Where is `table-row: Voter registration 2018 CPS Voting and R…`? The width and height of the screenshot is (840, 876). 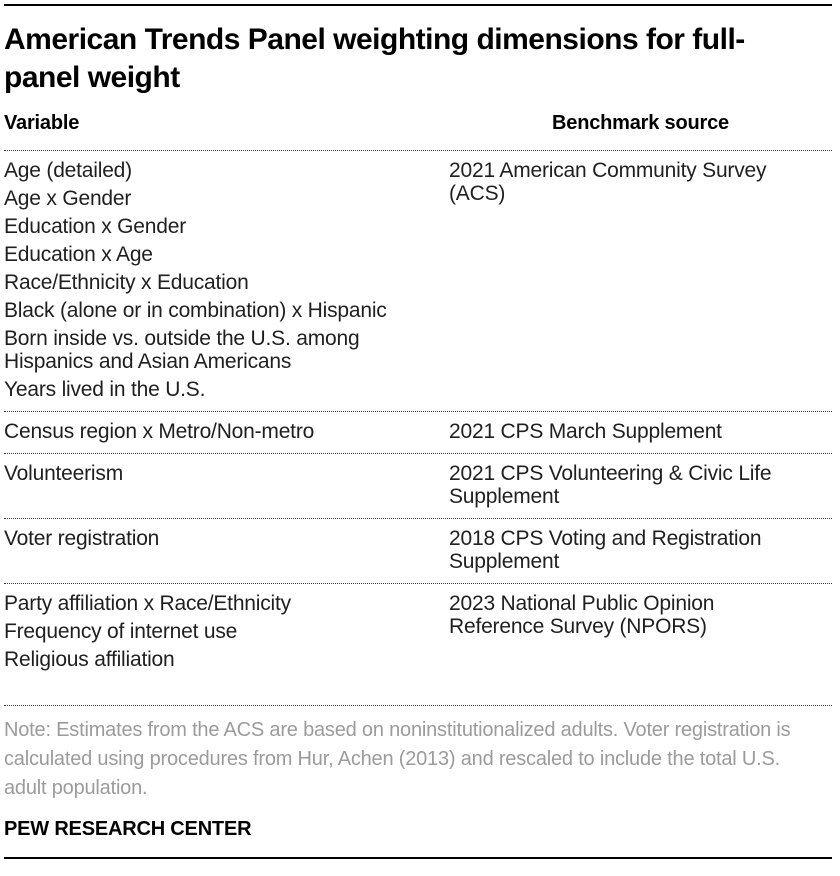 table-row: Voter registration 2018 CPS Voting and R… is located at coordinates (418, 551).